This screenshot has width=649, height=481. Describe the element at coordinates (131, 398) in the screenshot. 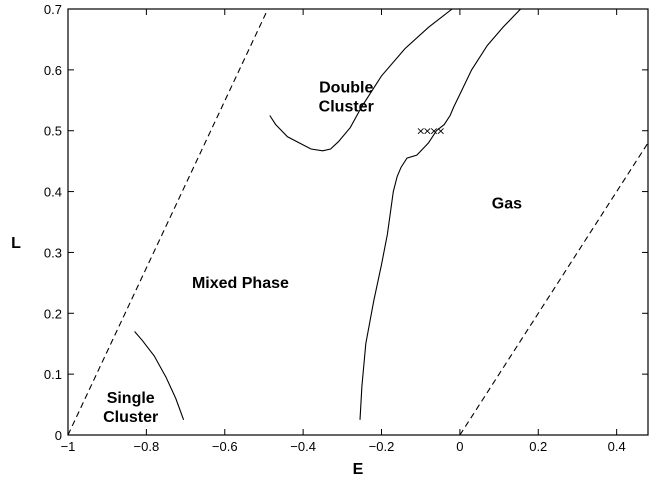

I see `region-label: Single` at that location.